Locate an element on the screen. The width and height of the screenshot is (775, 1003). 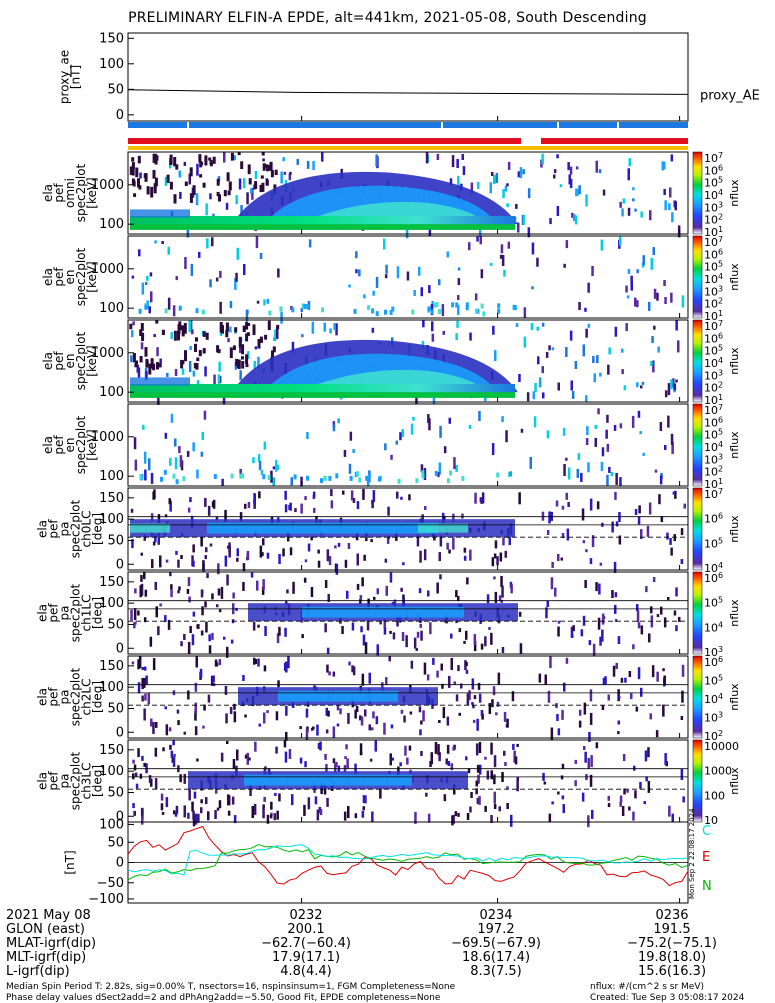
y-axis-label-line: omni is located at coordinates (70, 193).